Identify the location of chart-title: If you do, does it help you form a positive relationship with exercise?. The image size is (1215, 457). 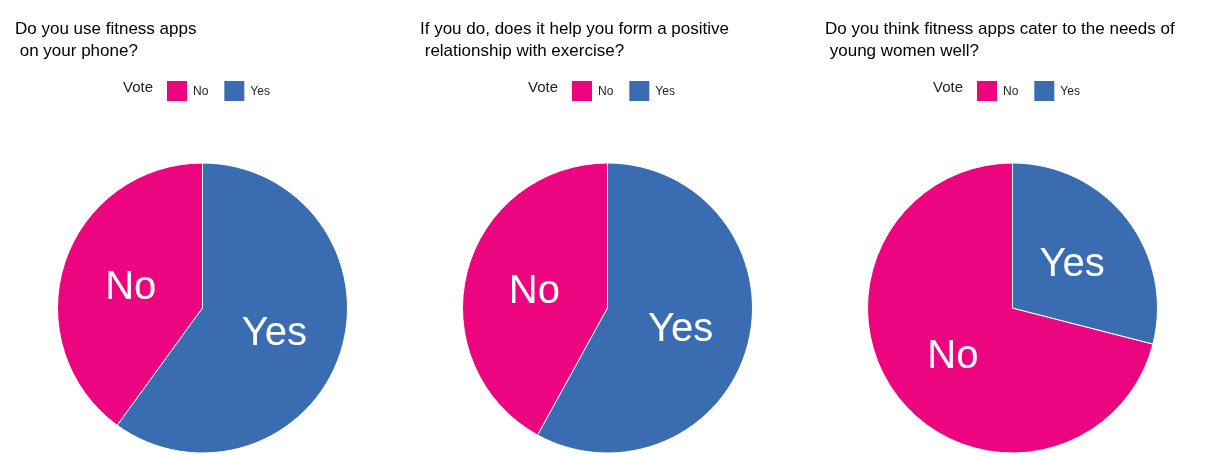
(575, 39).